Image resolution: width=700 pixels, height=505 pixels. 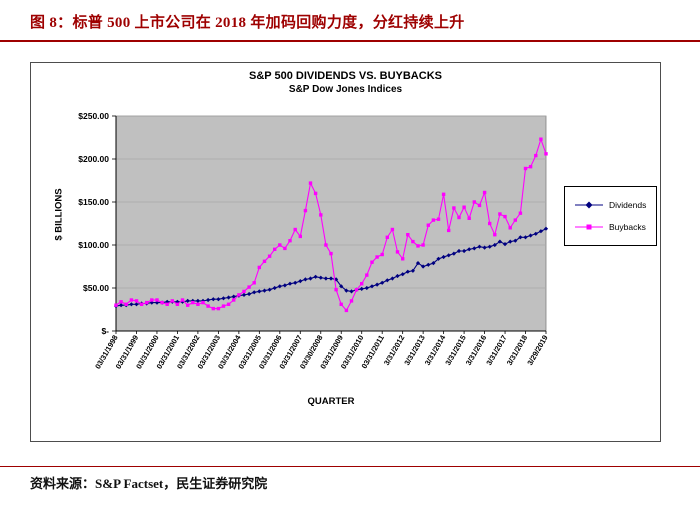 What do you see at coordinates (610, 216) in the screenshot?
I see `chart-legend: Dividends Buybacks` at bounding box center [610, 216].